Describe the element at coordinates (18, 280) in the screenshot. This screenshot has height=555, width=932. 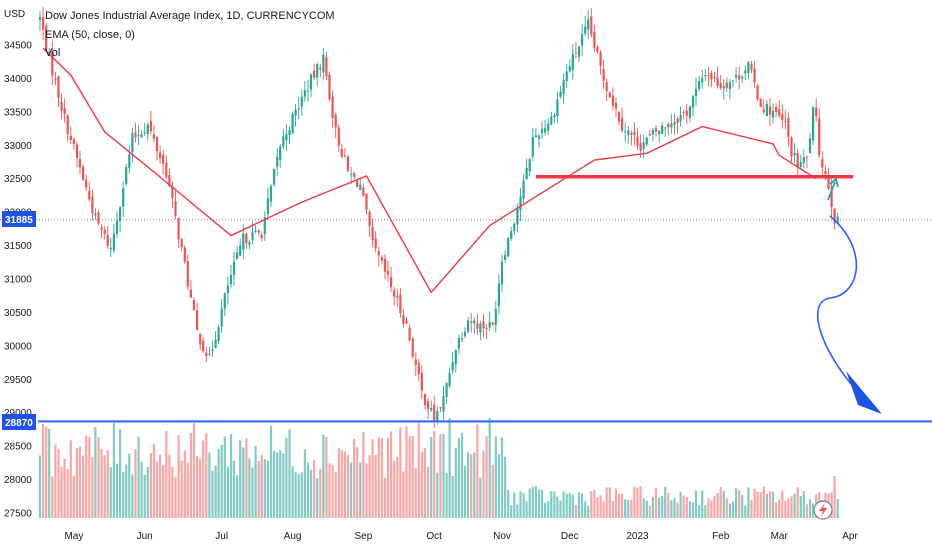
I see `y-tick-label: 31000` at that location.